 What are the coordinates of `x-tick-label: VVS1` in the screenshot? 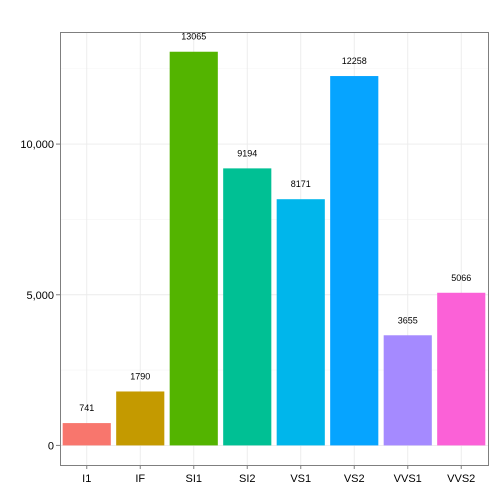 It's located at (408, 479).